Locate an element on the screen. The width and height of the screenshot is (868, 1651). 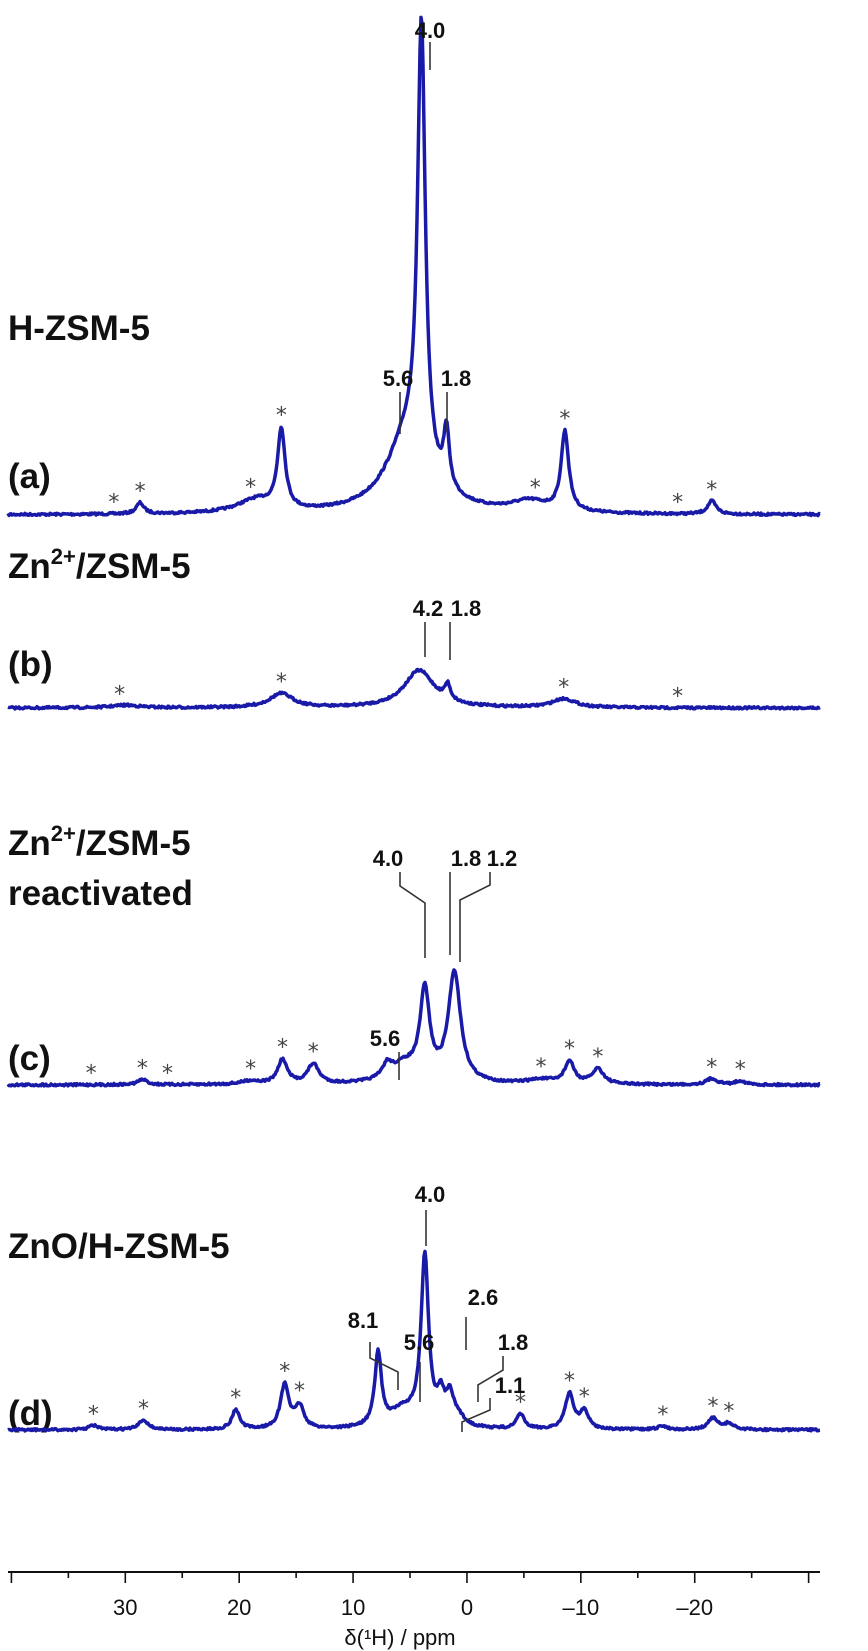
x-tick-label: 30 is located at coordinates (125, 1607).